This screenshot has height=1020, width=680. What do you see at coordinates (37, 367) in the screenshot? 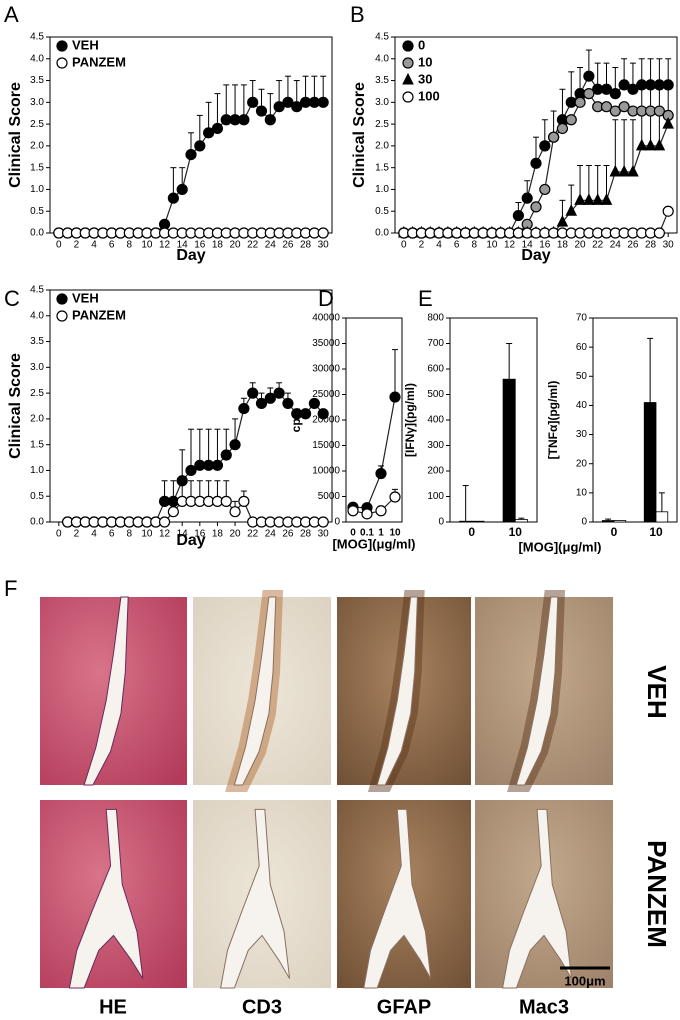
I see `y-tick-label: 3.0` at bounding box center [37, 367].